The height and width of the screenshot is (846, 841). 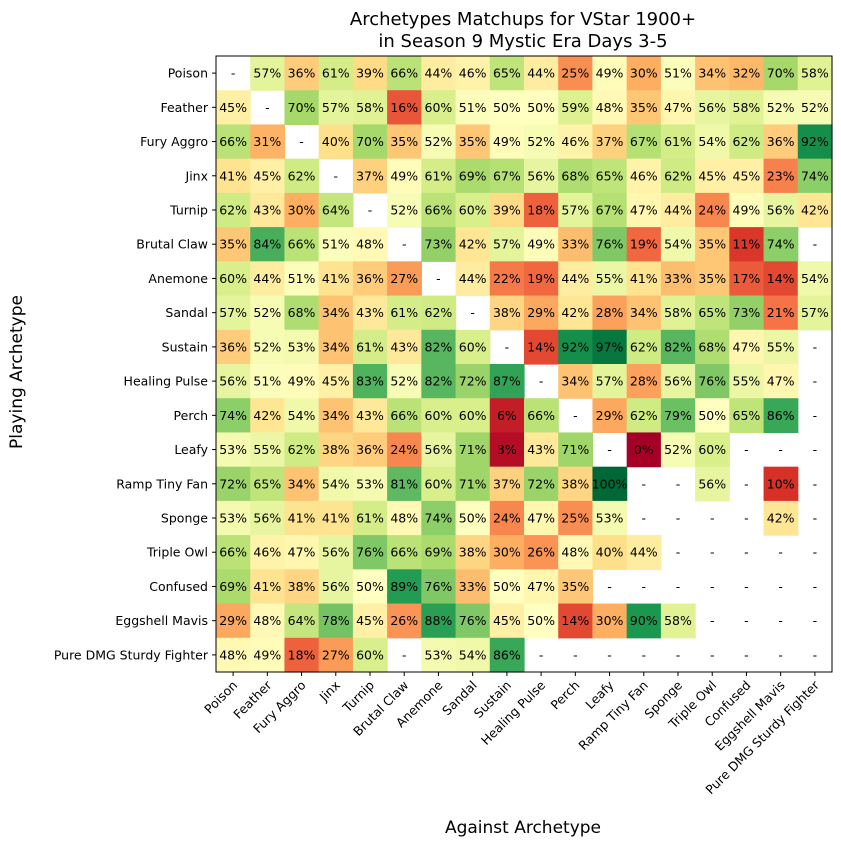 What do you see at coordinates (747, 73) in the screenshot?
I see `cell-value-label: 32%` at bounding box center [747, 73].